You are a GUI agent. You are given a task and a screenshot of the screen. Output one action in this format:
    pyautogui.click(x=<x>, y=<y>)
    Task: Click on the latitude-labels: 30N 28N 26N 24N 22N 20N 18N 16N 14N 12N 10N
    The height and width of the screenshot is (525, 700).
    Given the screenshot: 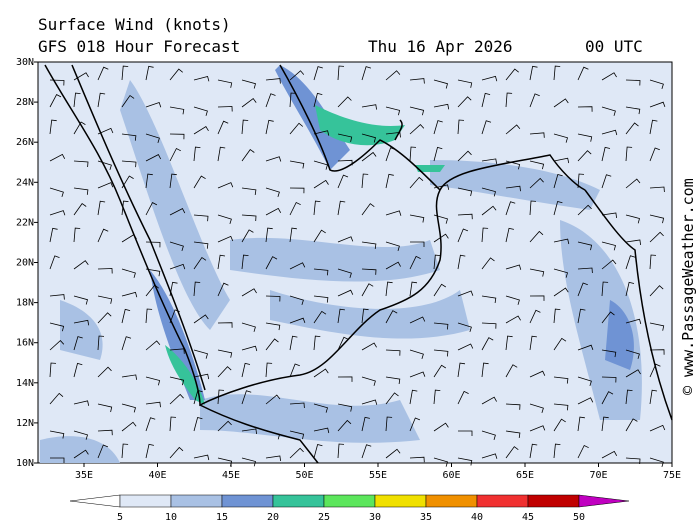 What is the action you would take?
    pyautogui.click(x=27, y=263)
    